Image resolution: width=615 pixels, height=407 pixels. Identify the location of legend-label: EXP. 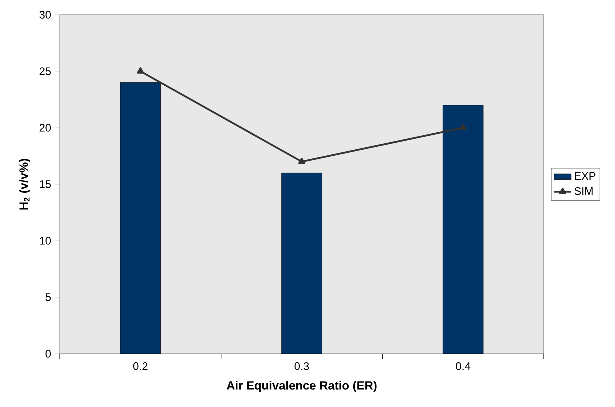
(585, 176).